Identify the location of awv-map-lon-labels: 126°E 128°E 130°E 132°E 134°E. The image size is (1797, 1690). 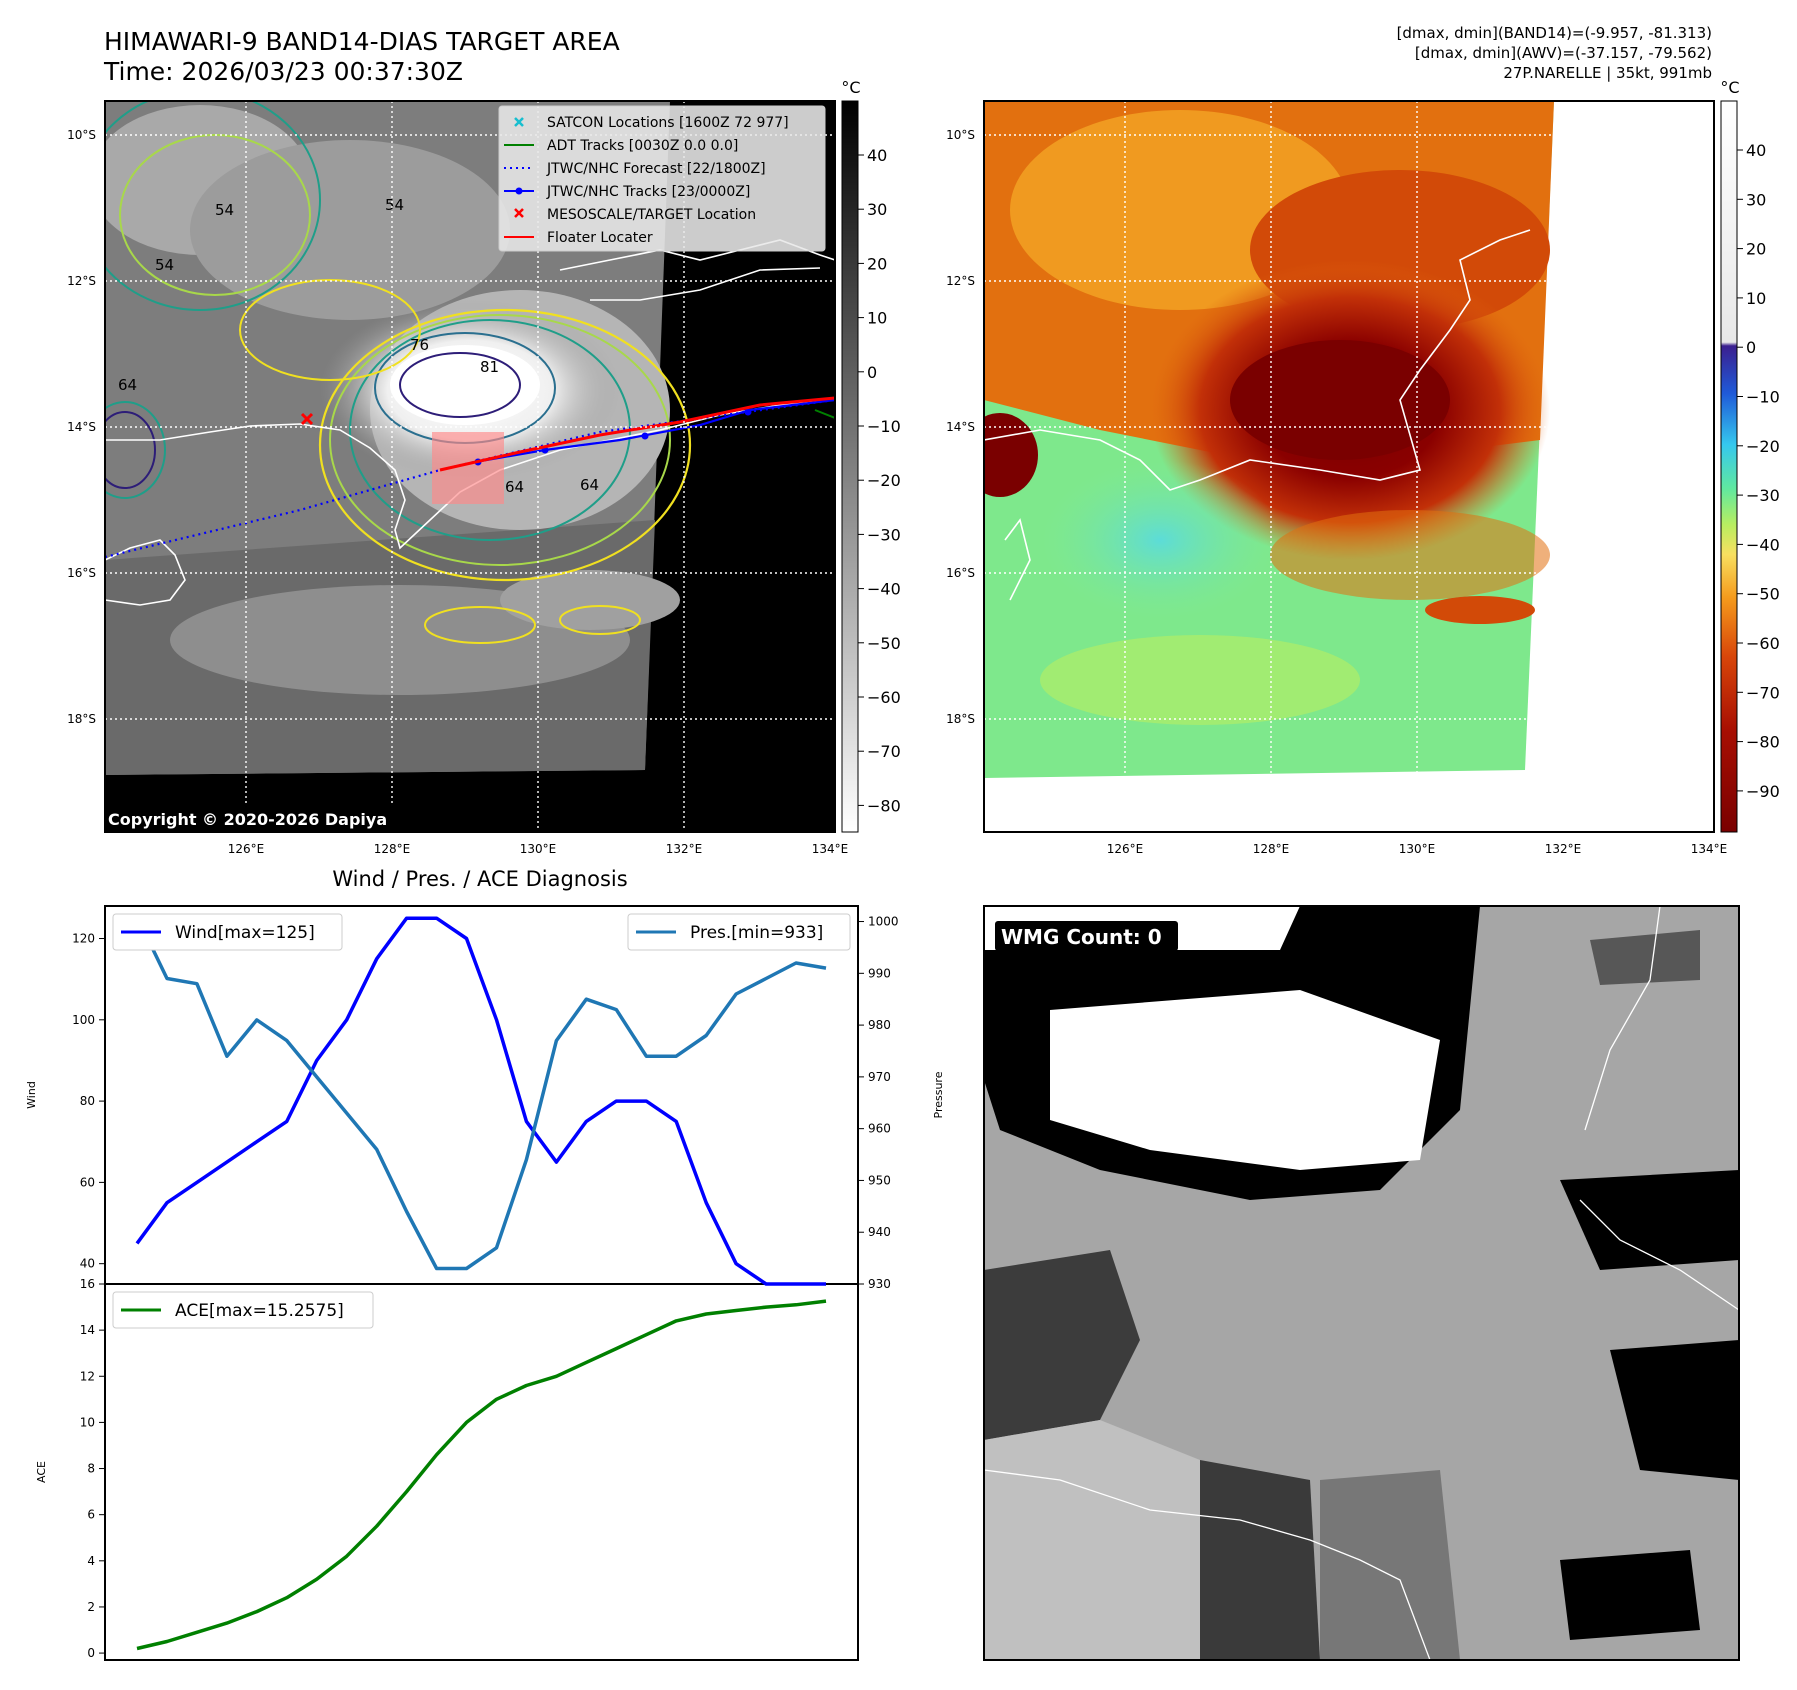
(1417, 849).